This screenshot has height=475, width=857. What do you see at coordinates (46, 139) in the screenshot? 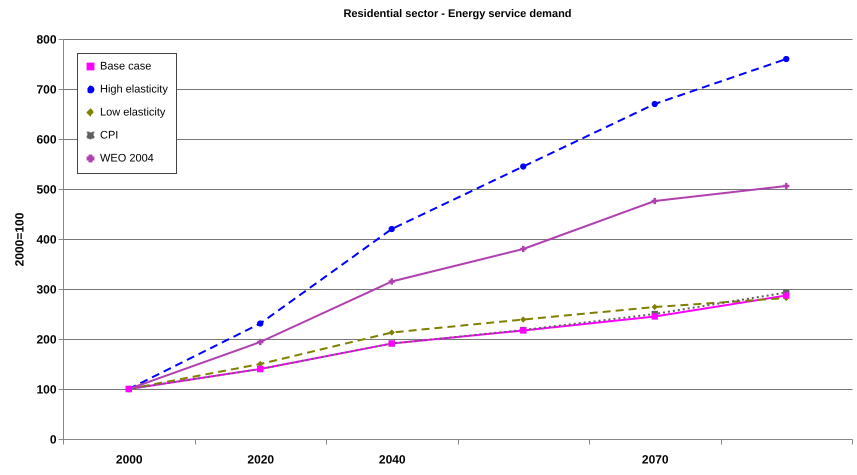
I see `y-tick-label: 600` at bounding box center [46, 139].